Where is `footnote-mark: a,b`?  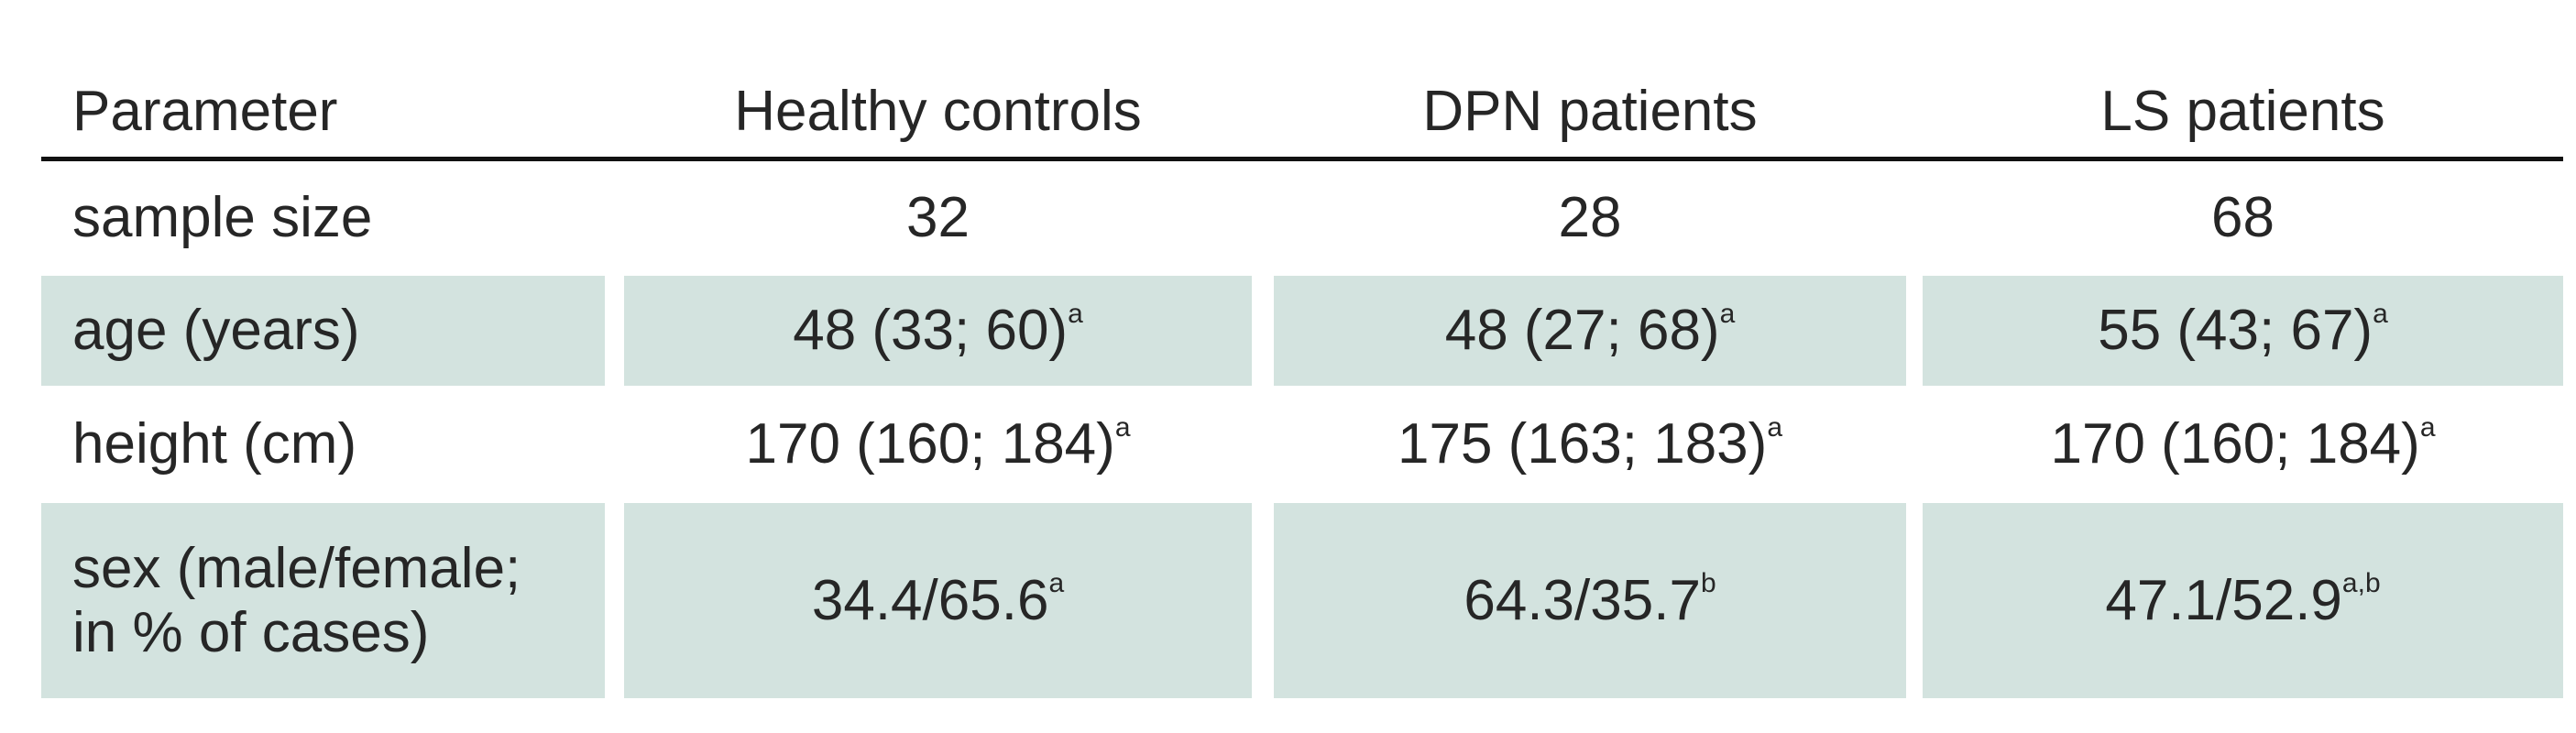 footnote-mark: a,b is located at coordinates (2361, 583).